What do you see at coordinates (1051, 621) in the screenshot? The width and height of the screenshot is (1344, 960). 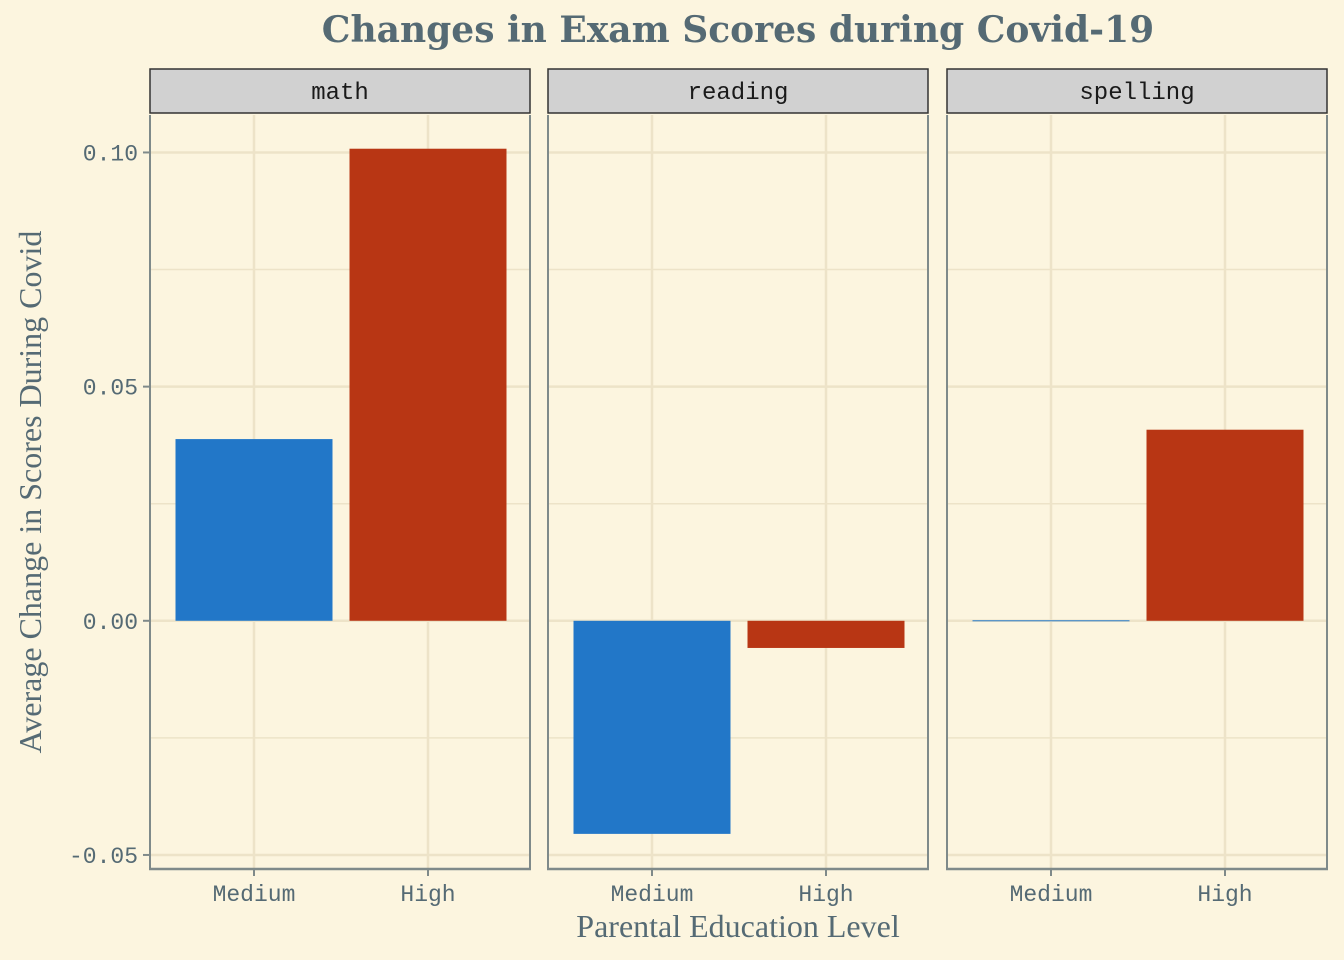 I see `bar-spelling-medium` at bounding box center [1051, 621].